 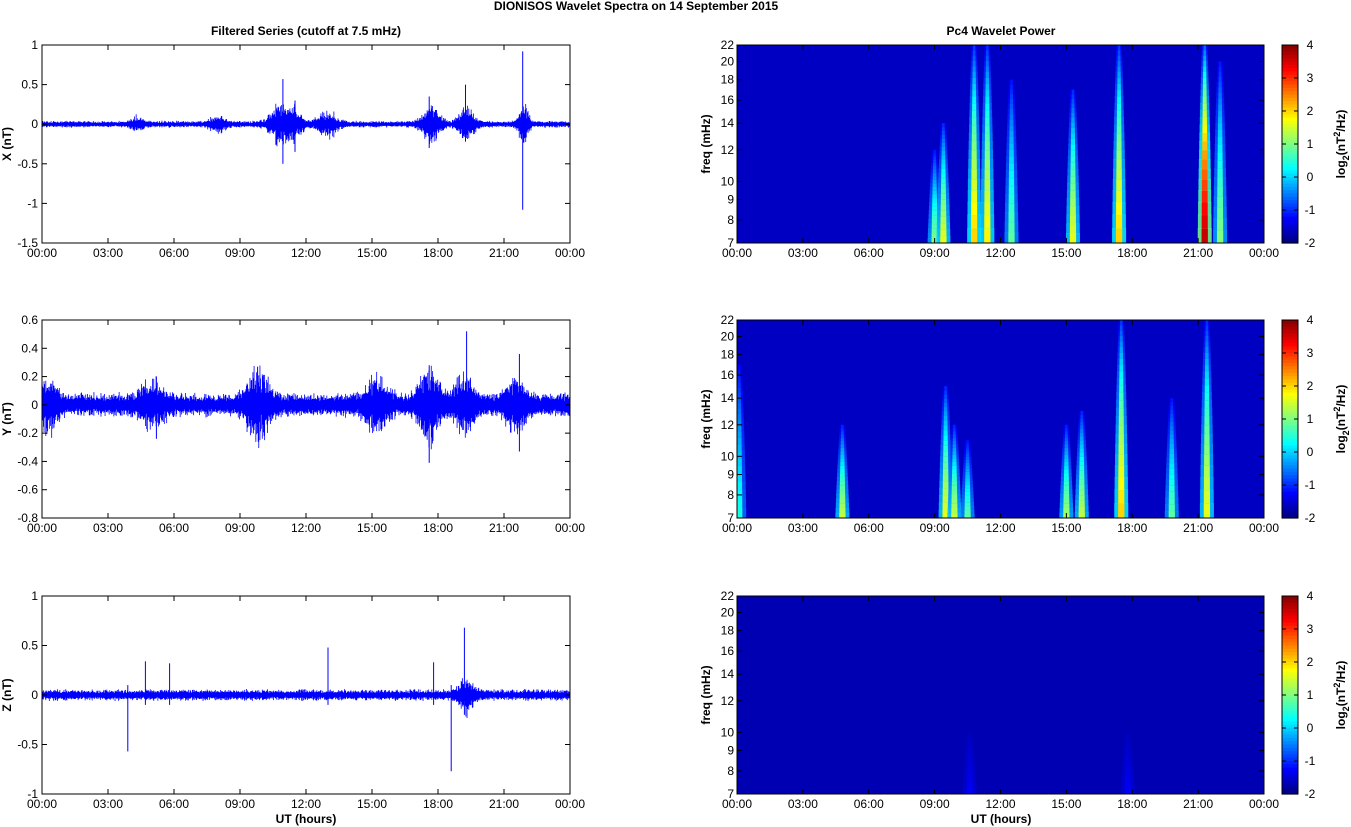 What do you see at coordinates (1341, 672) in the screenshot?
I see `colorbar-label-part: /Hz)` at bounding box center [1341, 672].